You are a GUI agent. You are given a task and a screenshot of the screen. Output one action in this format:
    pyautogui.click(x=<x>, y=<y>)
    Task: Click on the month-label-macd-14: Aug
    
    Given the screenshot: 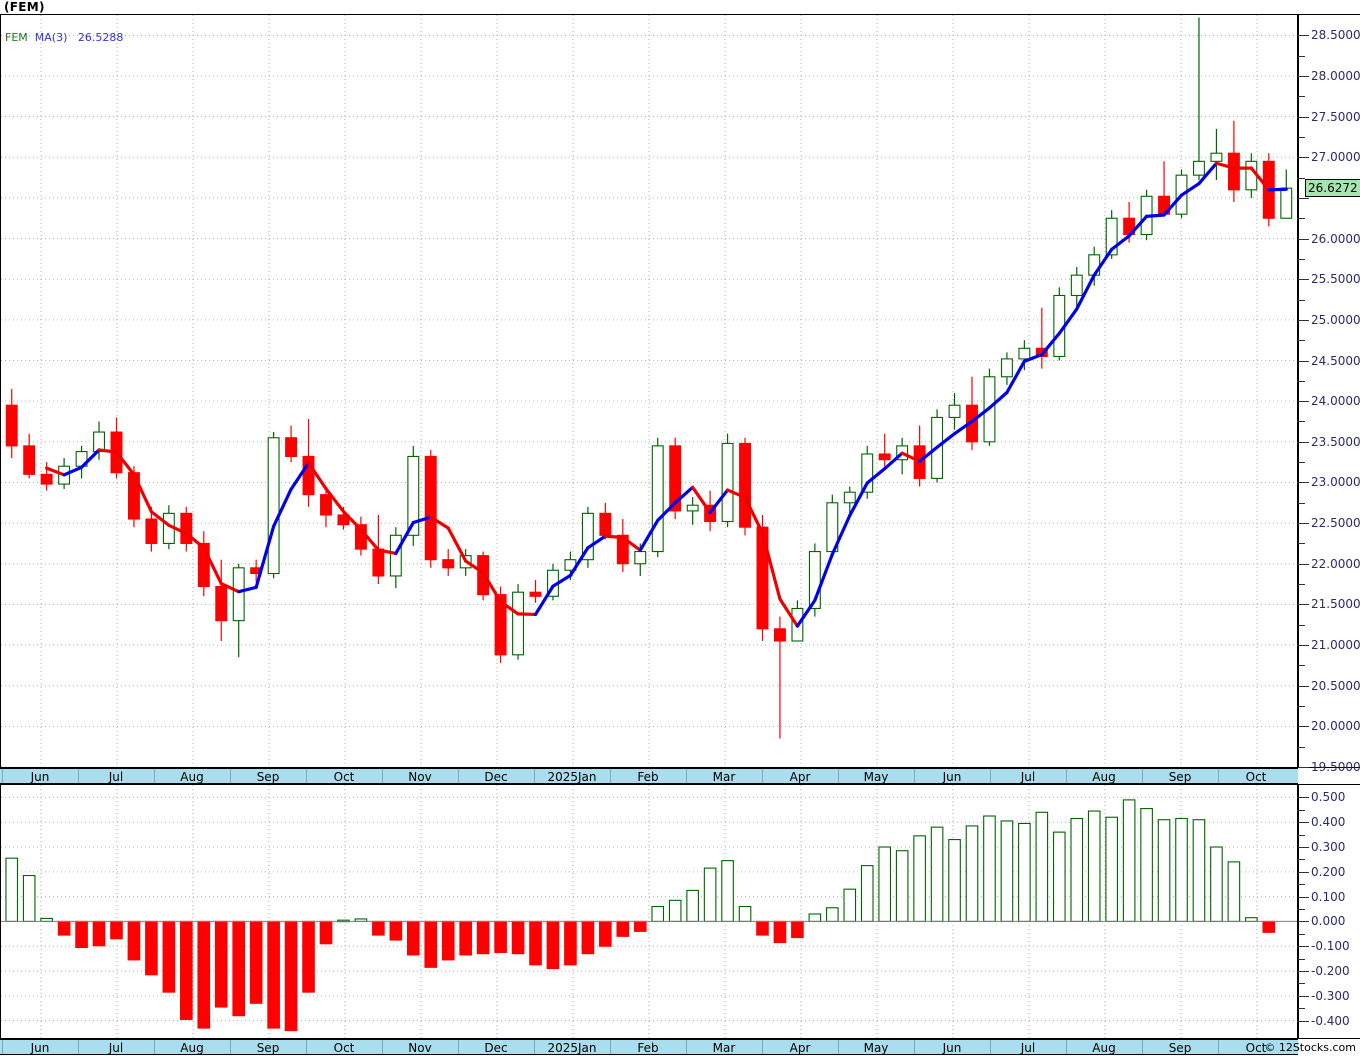 What is the action you would take?
    pyautogui.click(x=1104, y=1048)
    